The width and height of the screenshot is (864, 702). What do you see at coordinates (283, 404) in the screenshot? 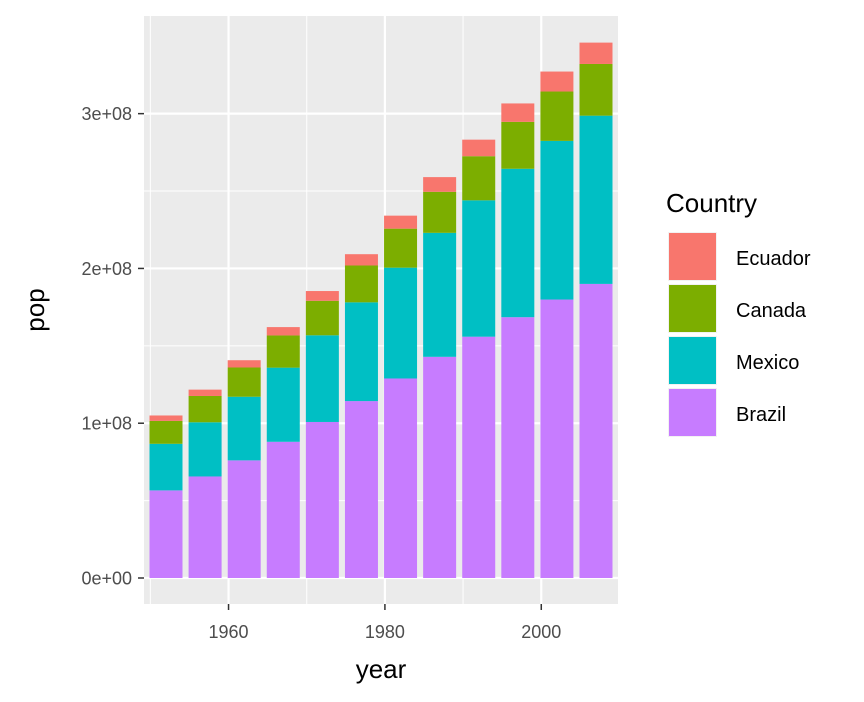
I see `bar-mexico-1967` at bounding box center [283, 404].